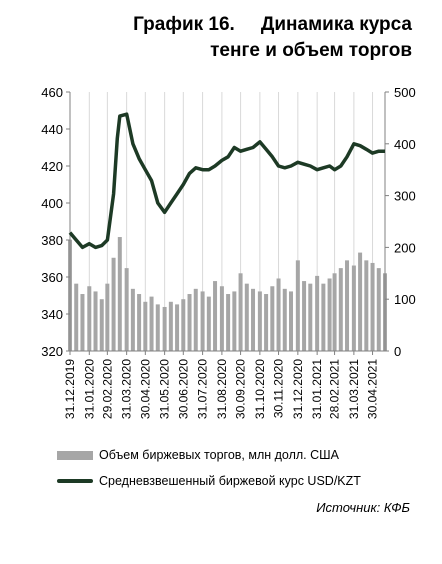 Image resolution: width=442 pixels, height=564 pixels. I want to click on y-right-tick-label: 0, so click(397, 351).